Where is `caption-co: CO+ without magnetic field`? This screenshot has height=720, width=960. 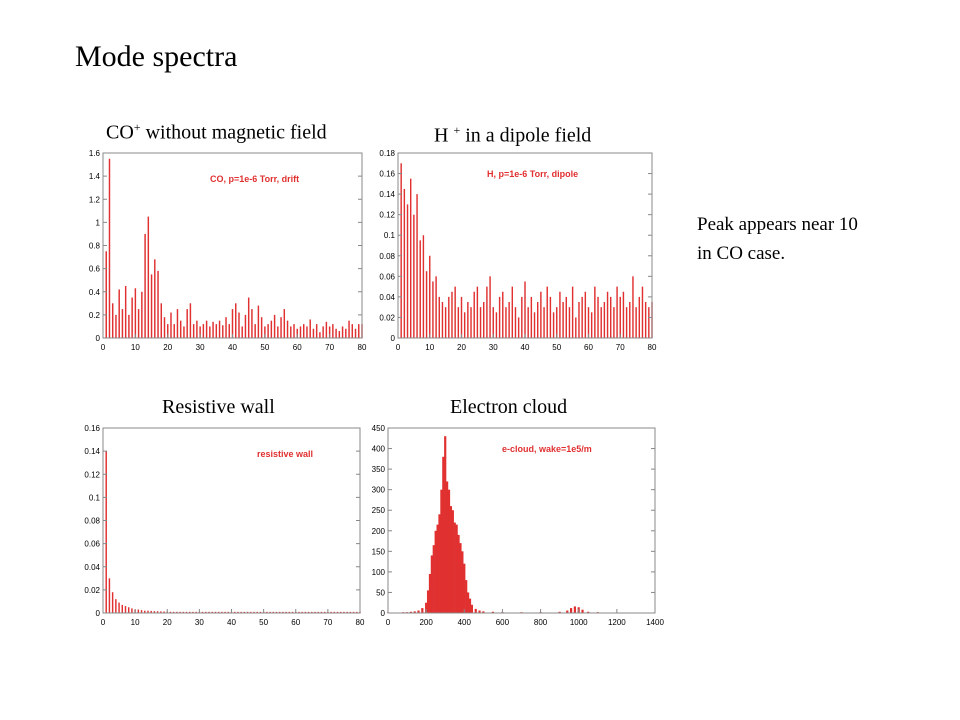 caption-co: CO+ without magnetic field is located at coordinates (216, 132).